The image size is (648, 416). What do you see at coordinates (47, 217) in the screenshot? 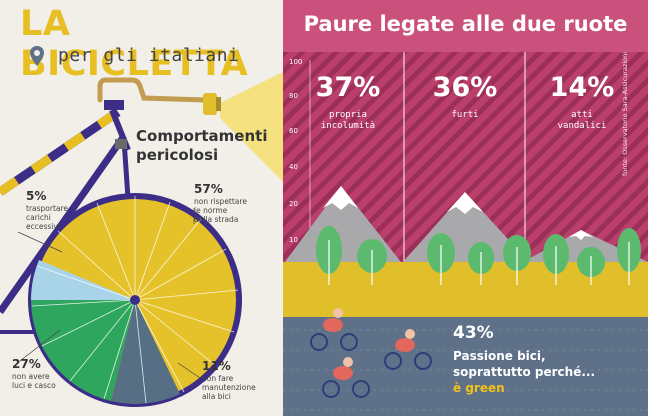
I see `segment-label: trasportare carichi eccessivi` at bounding box center [47, 217].